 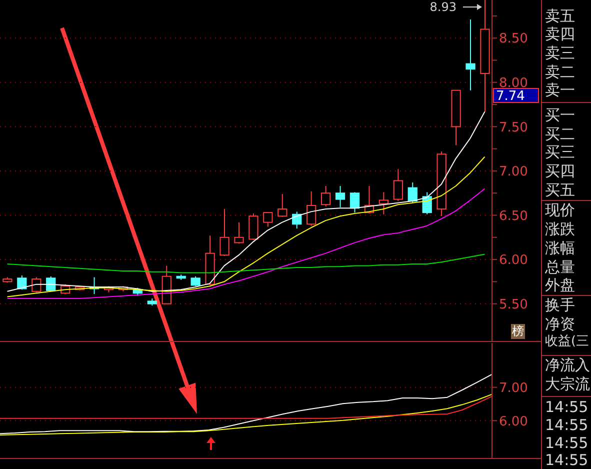 What do you see at coordinates (560, 90) in the screenshot?
I see `text: 卖一` at bounding box center [560, 90].